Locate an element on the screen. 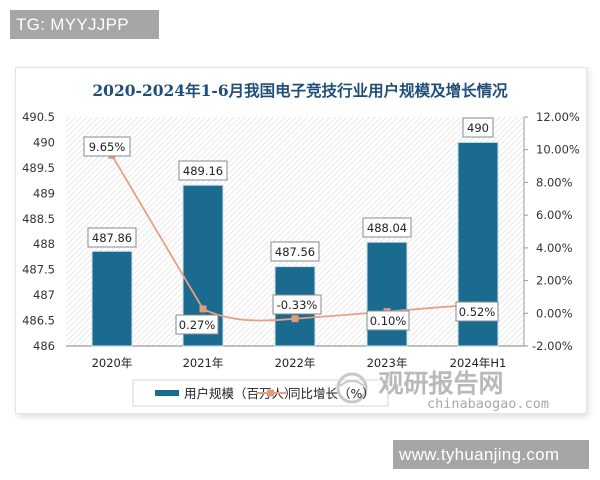  bar-2020 is located at coordinates (112, 298).